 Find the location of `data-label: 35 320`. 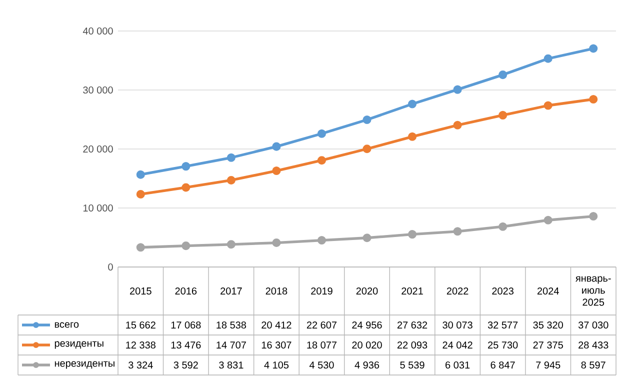

data-label: 35 320 is located at coordinates (548, 325).